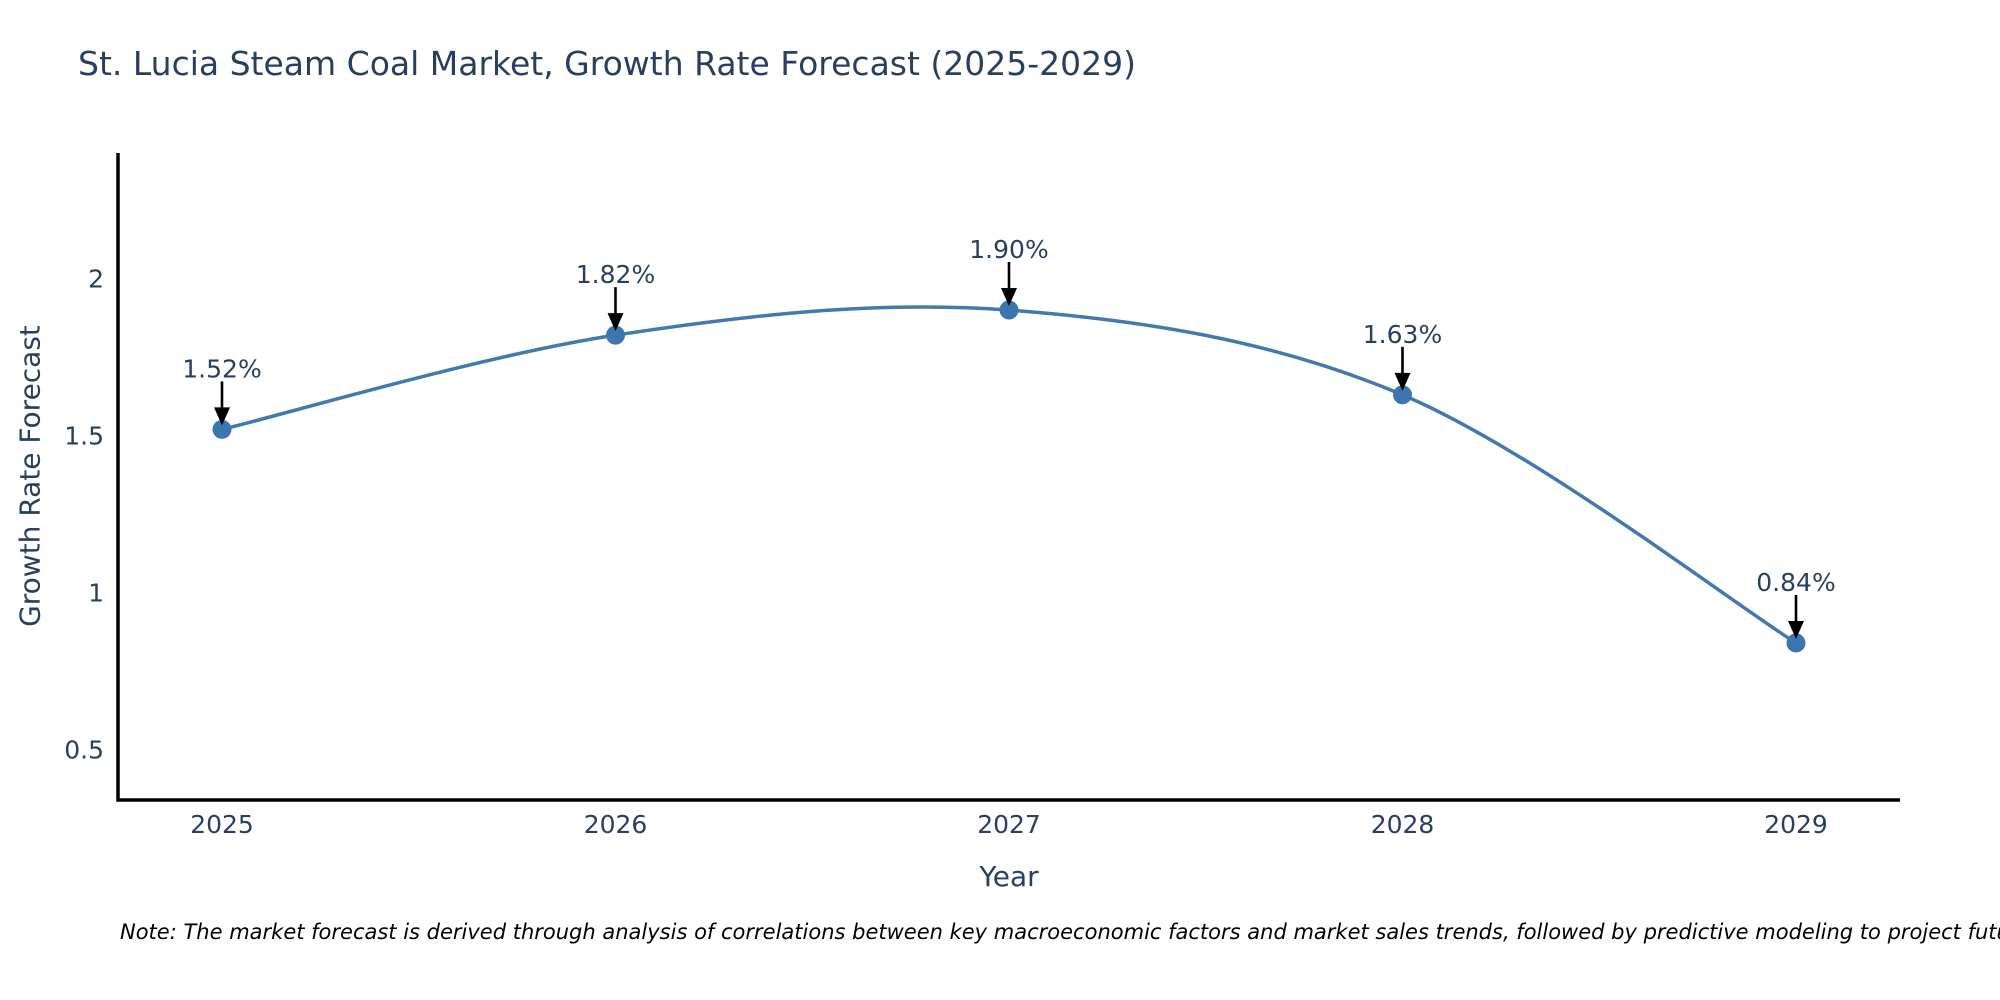  Describe the element at coordinates (30, 476) in the screenshot. I see `y-axis-title: Growth Rate Forecast` at that location.